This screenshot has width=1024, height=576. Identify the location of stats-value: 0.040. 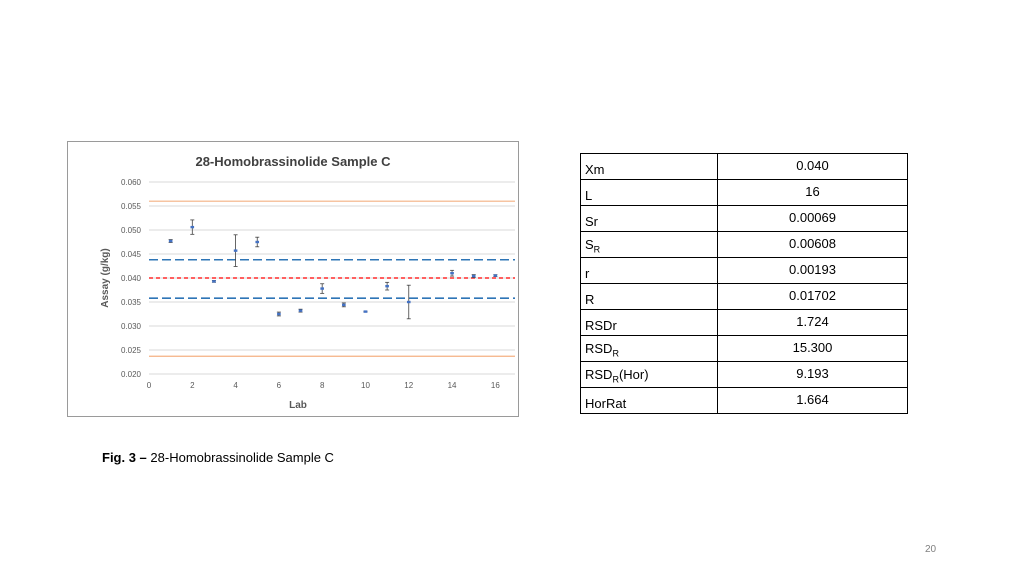
(812, 166).